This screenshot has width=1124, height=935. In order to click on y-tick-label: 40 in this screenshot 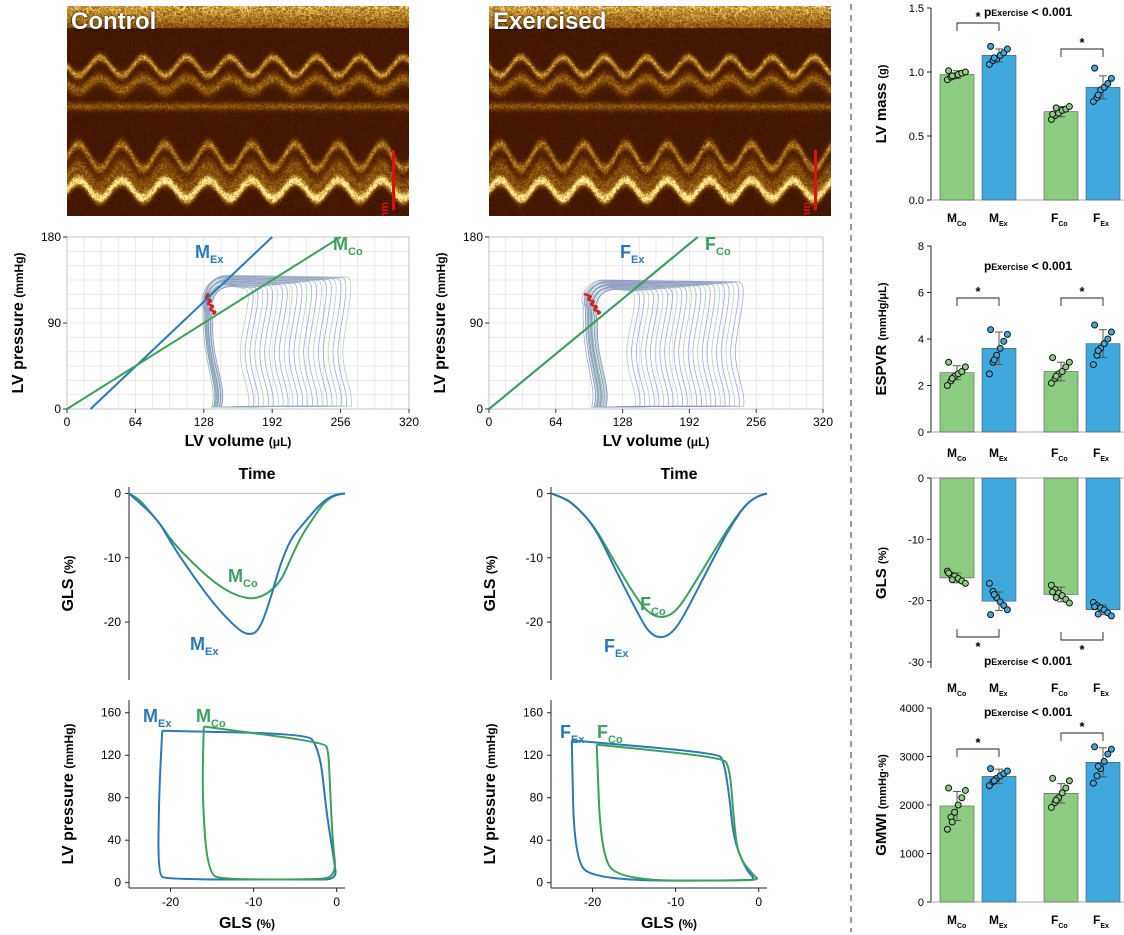, I will do `click(537, 840)`.